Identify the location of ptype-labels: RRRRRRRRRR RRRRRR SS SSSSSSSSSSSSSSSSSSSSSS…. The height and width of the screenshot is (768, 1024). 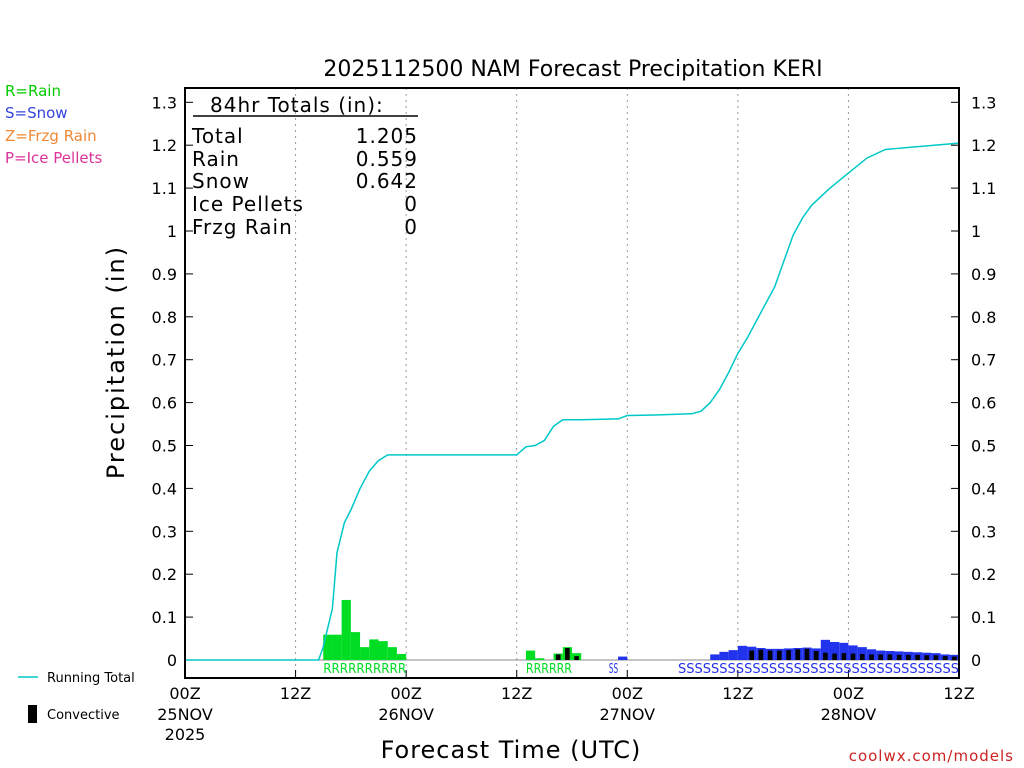
(641, 669).